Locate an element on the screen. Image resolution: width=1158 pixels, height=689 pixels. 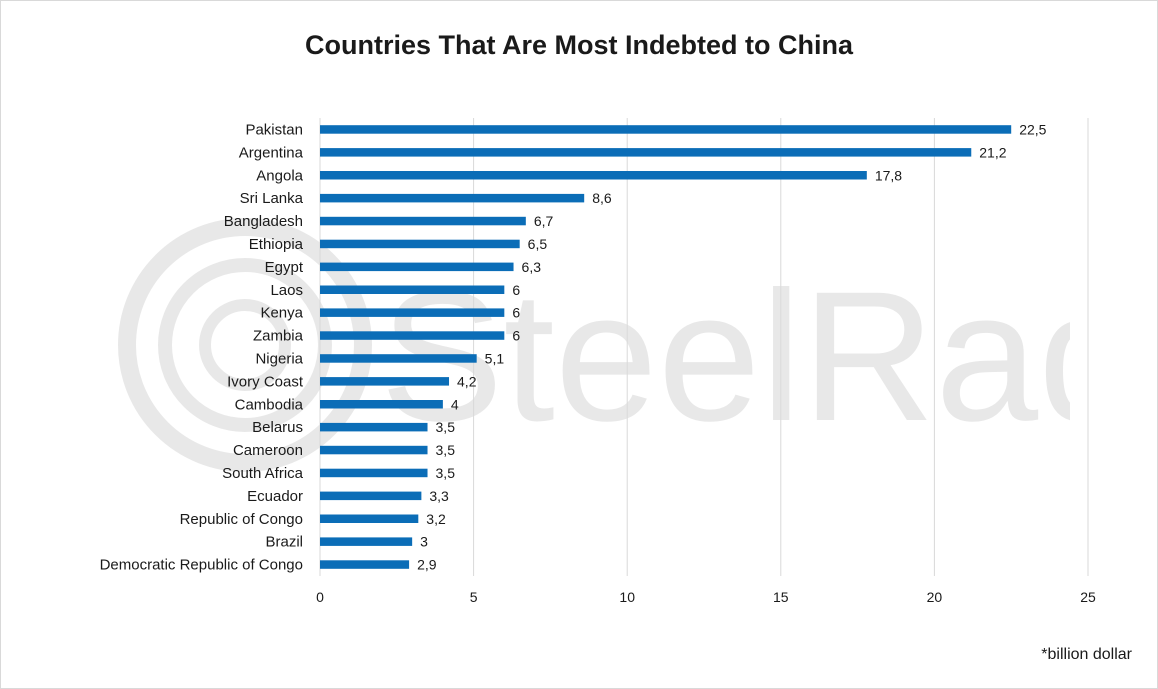
x-tick-label: 0 is located at coordinates (320, 597).